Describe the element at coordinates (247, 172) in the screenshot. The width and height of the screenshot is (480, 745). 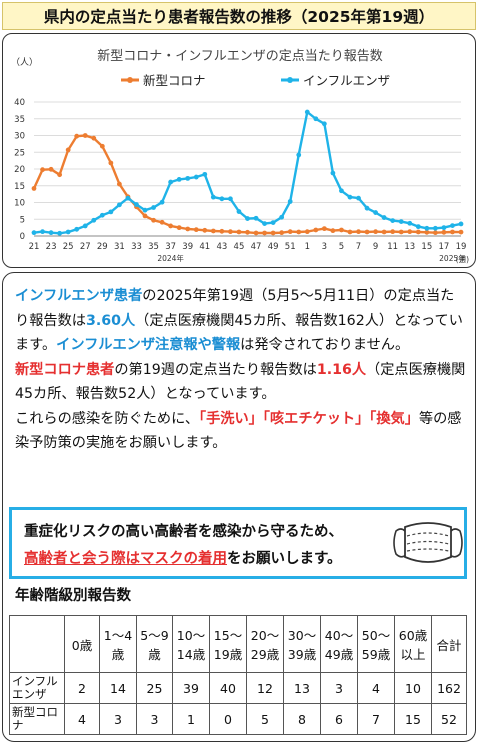
I see `series-line-influenza` at that location.